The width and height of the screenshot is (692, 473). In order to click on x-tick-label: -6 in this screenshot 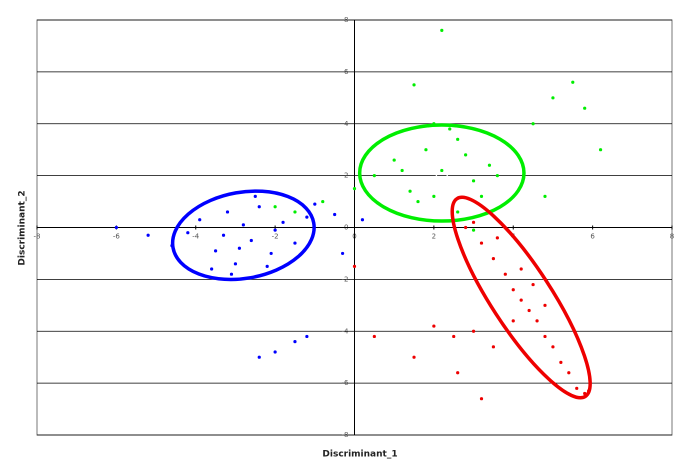, I will do `click(117, 237)`.